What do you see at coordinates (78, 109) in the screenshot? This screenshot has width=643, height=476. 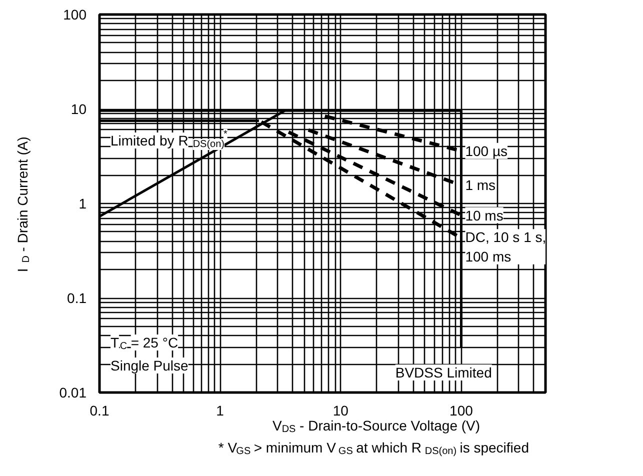 I see `y-tick-label: 10` at bounding box center [78, 109].